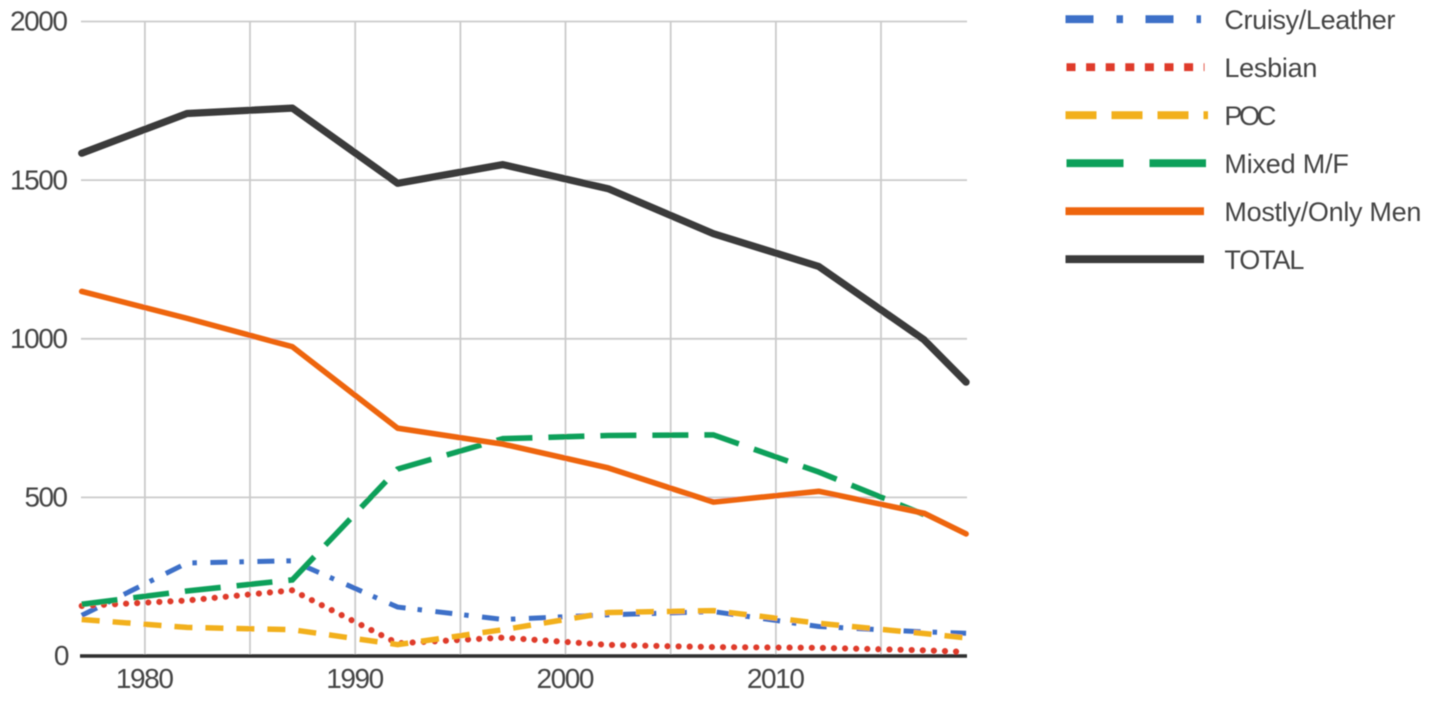 The height and width of the screenshot is (702, 1432). Describe the element at coordinates (39, 338) in the screenshot. I see `svg-text: 1000` at that location.